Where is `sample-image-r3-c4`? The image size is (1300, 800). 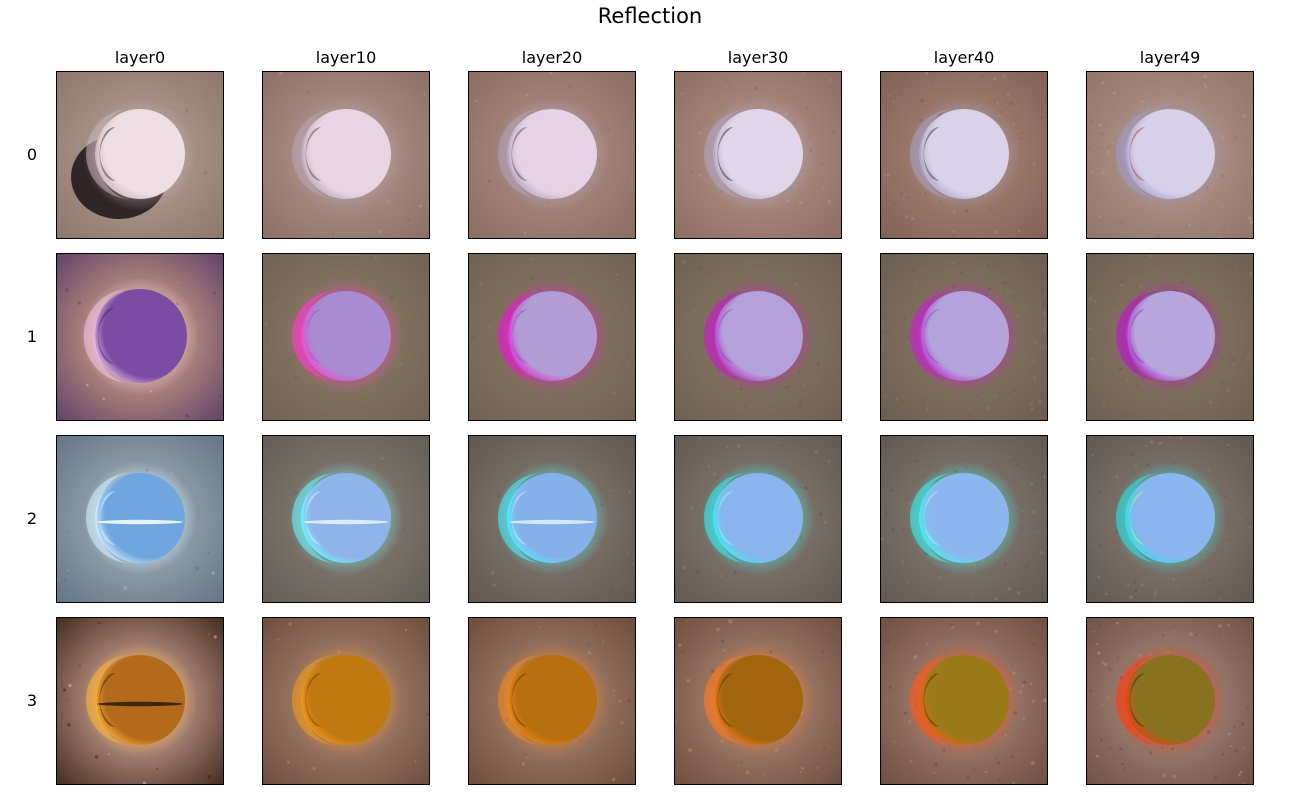
sample-image-r3-c4 is located at coordinates (964, 701).